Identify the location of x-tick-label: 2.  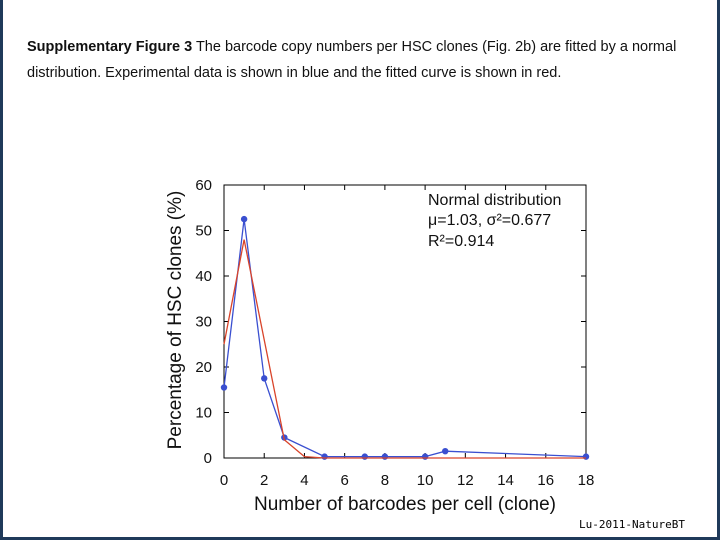
(264, 480).